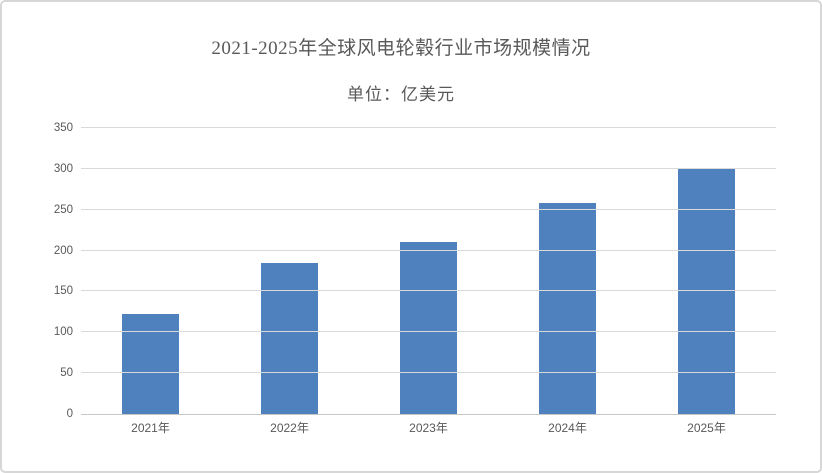 The width and height of the screenshot is (822, 473). I want to click on bar-2023年, so click(428, 328).